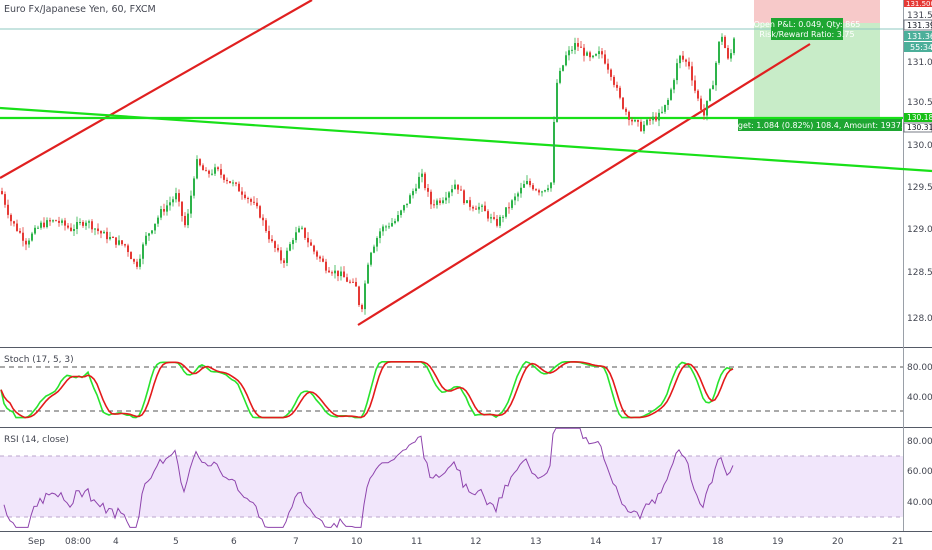  What do you see at coordinates (535, 542) in the screenshot?
I see `time-tick: 13` at bounding box center [535, 542].